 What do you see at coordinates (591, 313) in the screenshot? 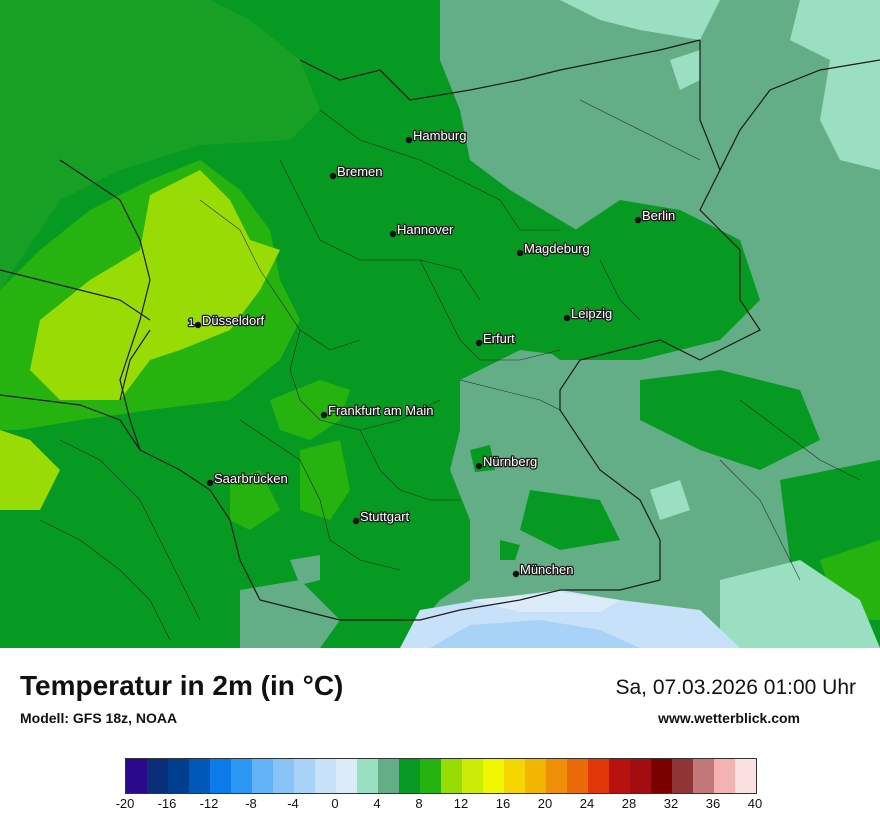
I see `city-leipzig-label: Leipzig` at bounding box center [591, 313].